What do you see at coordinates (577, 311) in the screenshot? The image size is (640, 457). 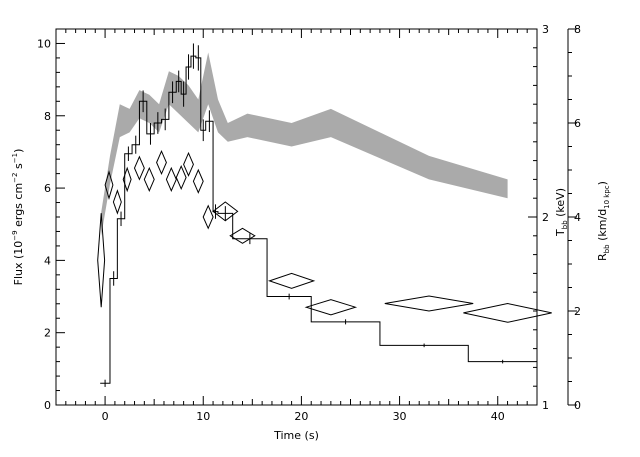 I see `radius-tick-label: 2` at bounding box center [577, 311].